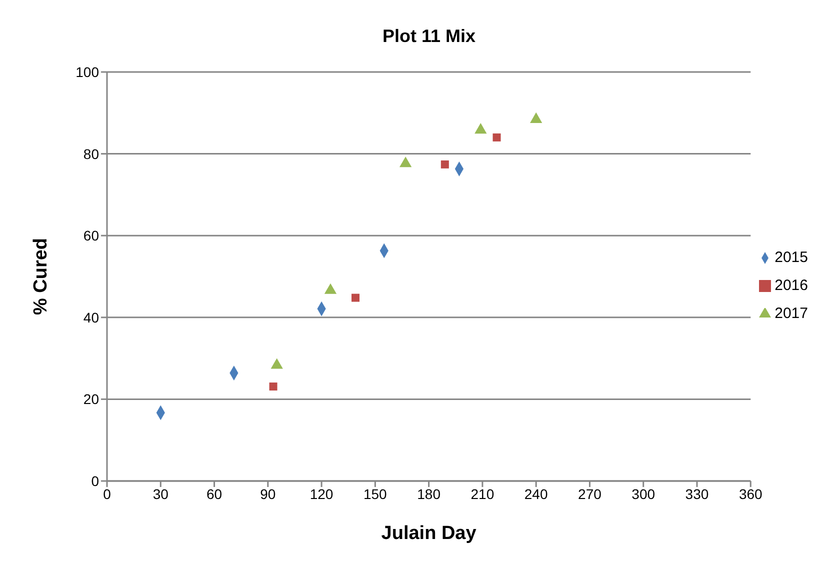 The height and width of the screenshot is (569, 840). What do you see at coordinates (88, 72) in the screenshot?
I see `y-tick-label: 100` at bounding box center [88, 72].